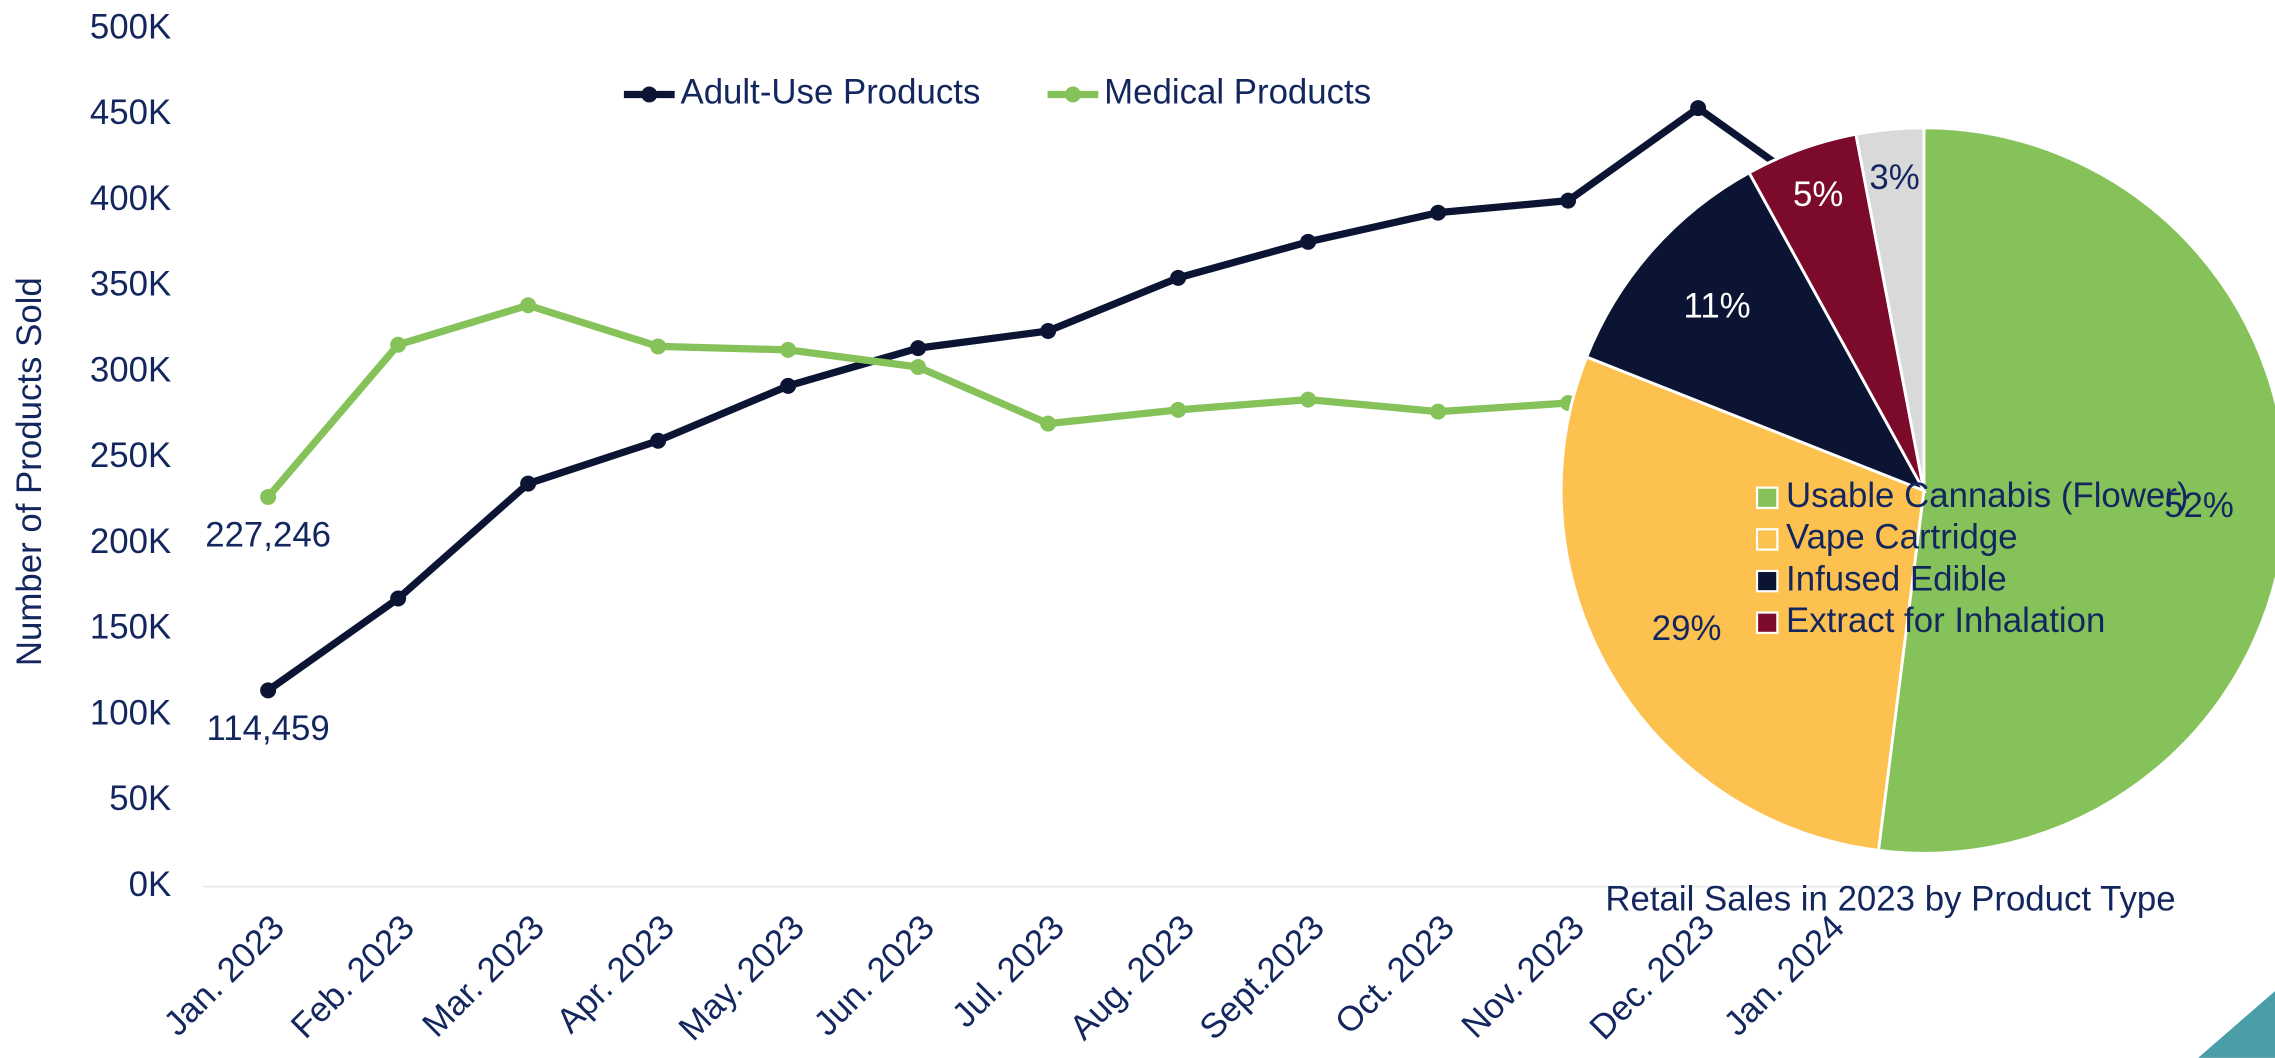 Image resolution: width=2275 pixels, height=1058 pixels. What do you see at coordinates (1687, 628) in the screenshot?
I see `pie-label: 29%` at bounding box center [1687, 628].